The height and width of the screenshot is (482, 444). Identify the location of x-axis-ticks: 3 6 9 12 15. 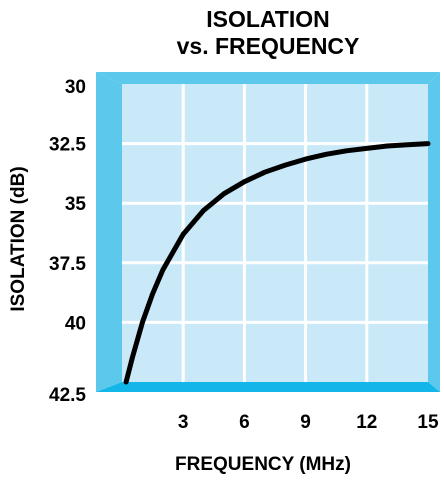
(308, 422).